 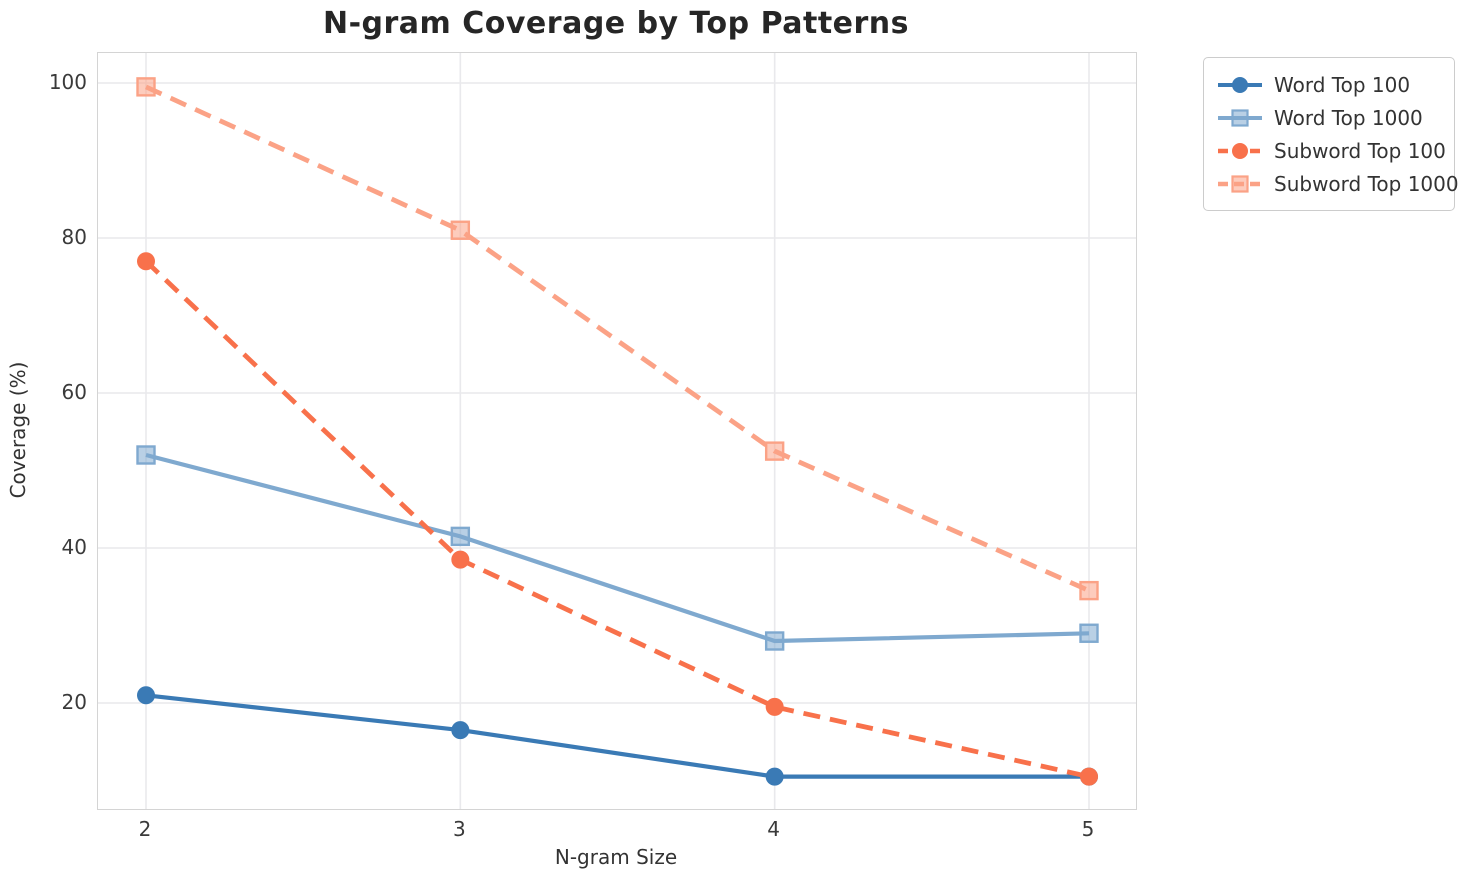 I want to click on y-tick-label: 20, so click(x=74, y=702).